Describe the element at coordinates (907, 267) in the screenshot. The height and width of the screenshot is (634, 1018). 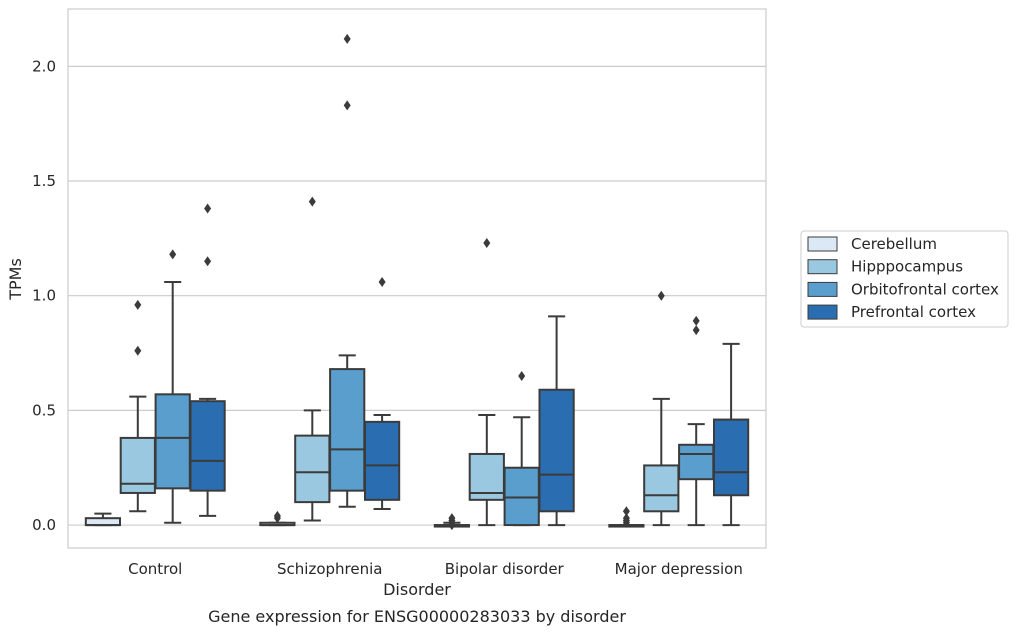
I see `legend-label: Hipppocampus` at that location.